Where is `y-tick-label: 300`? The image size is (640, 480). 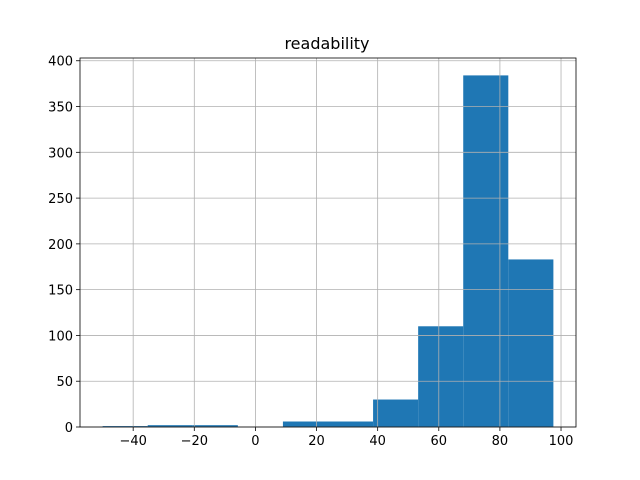
y-tick-label: 300 is located at coordinates (60, 153).